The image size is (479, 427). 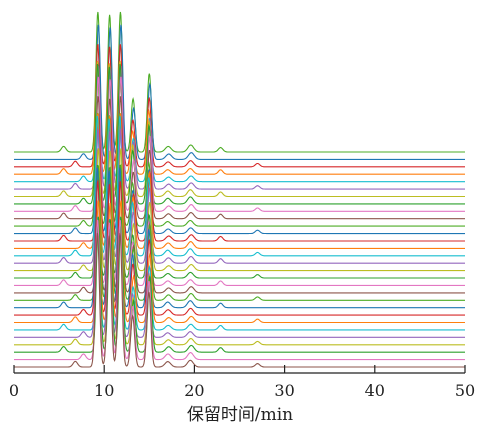 I want to click on x-axis-ticks: 0 10 20 30 40 50, so click(x=242, y=382).